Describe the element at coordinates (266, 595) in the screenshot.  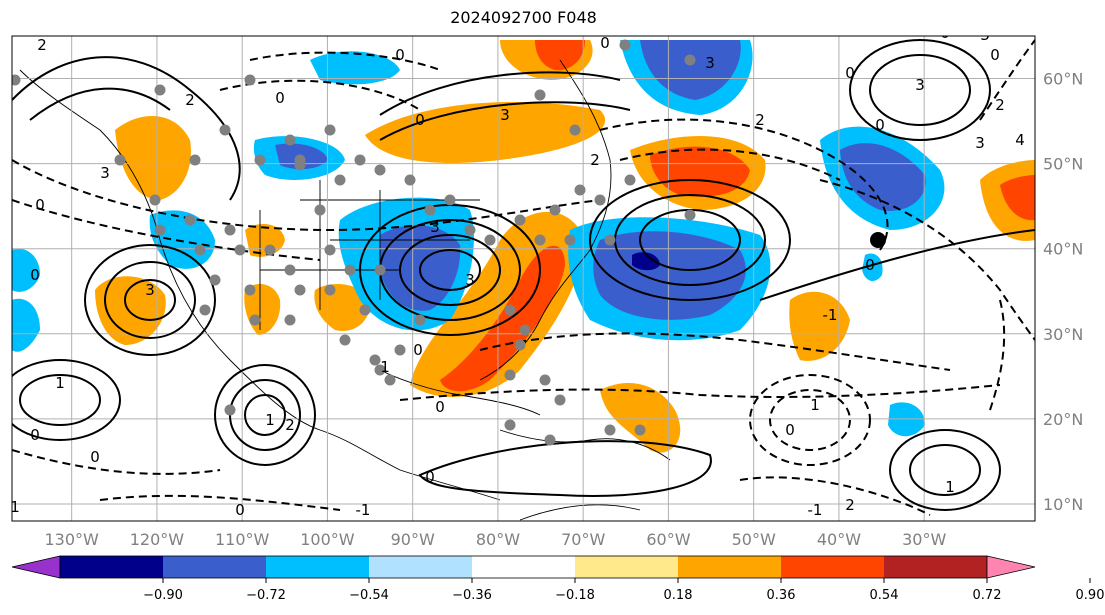
I see `colorbar-tick-label: −0.72` at that location.